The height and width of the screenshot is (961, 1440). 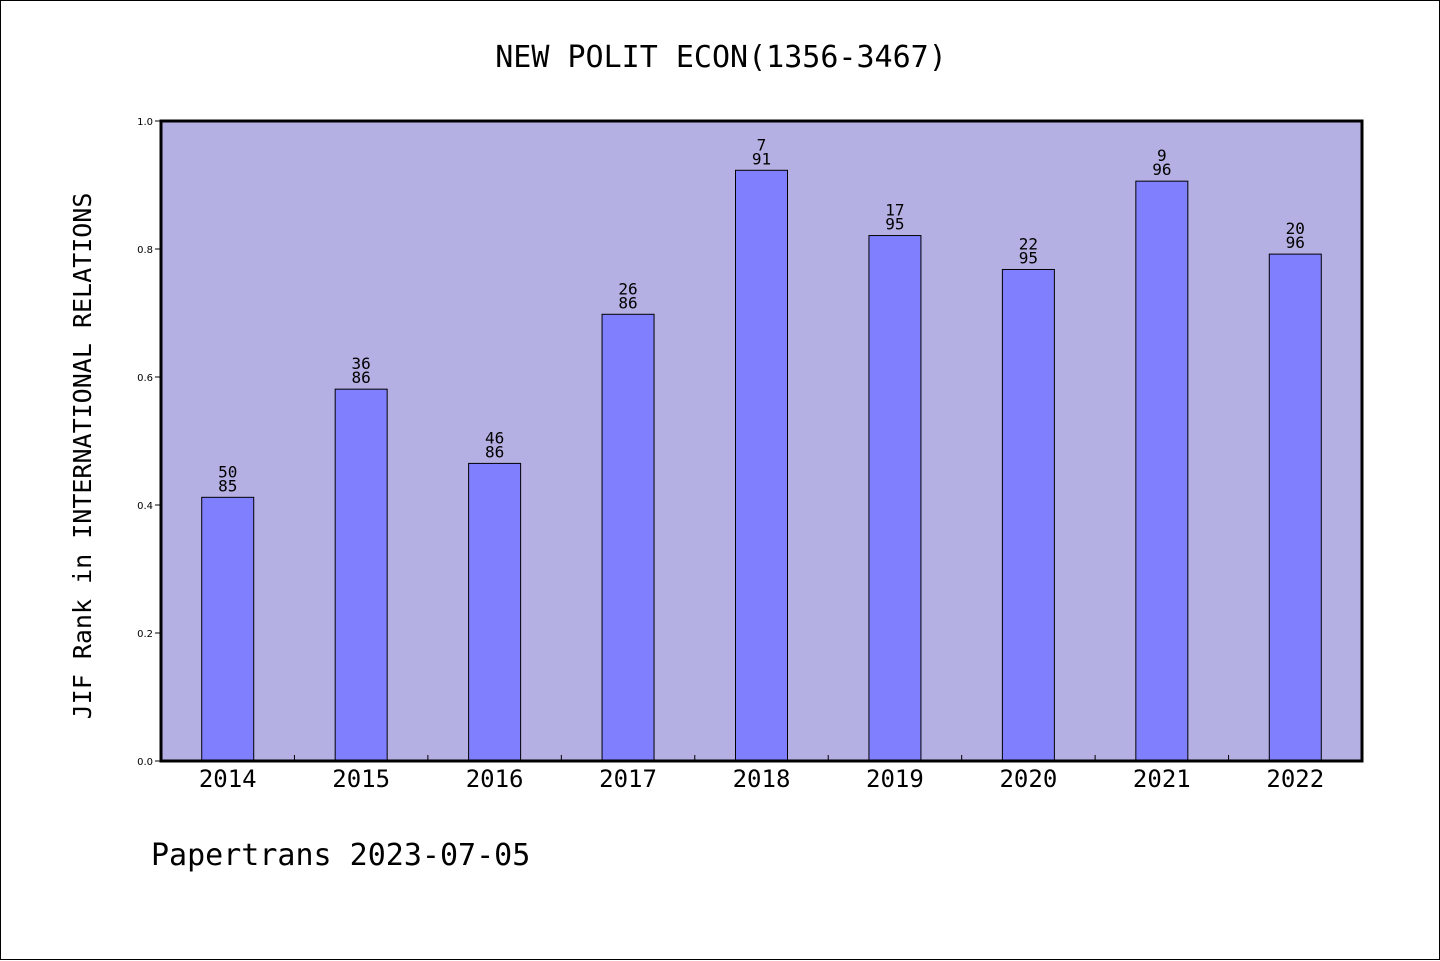 What do you see at coordinates (1295, 242) in the screenshot?
I see `bar-total-label-2022: 96` at bounding box center [1295, 242].